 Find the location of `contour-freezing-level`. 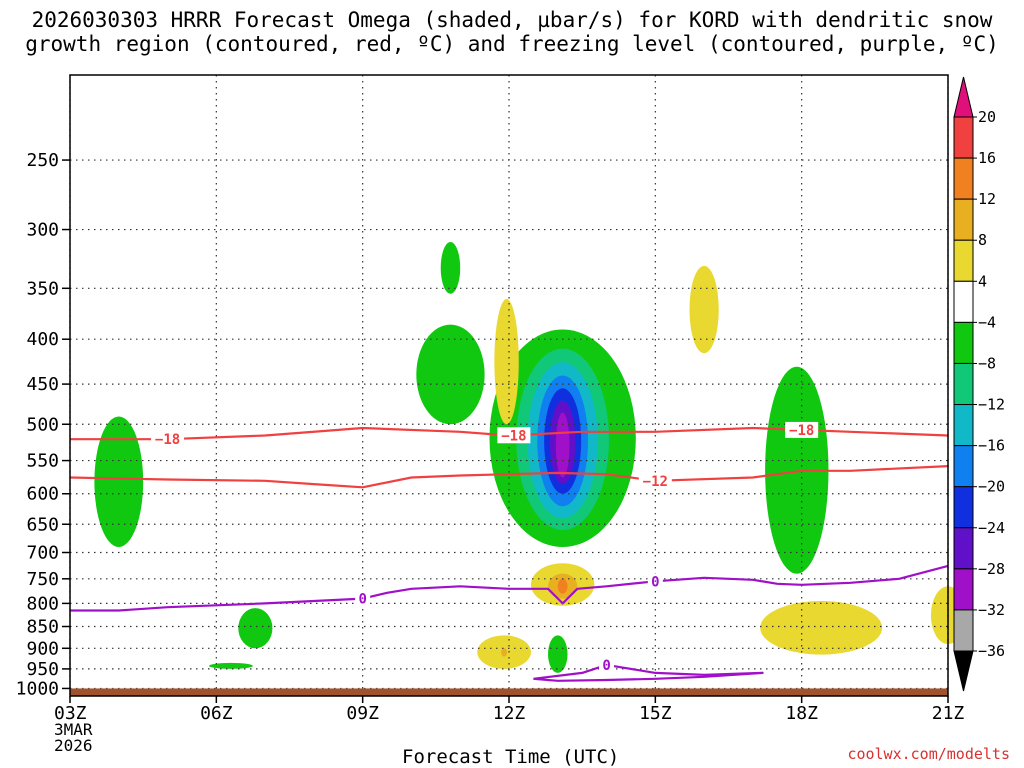

contour-freezing-level is located at coordinates (509, 588).